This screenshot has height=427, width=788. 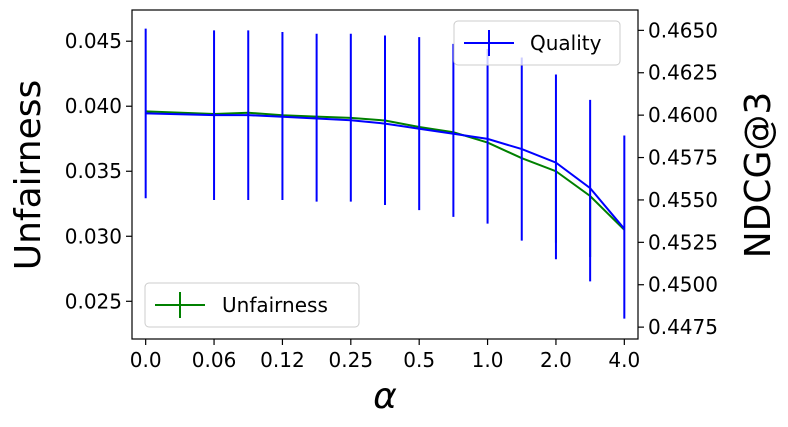 What do you see at coordinates (683, 30) in the screenshot?
I see `right-y-tick-label: 0.4650` at bounding box center [683, 30].